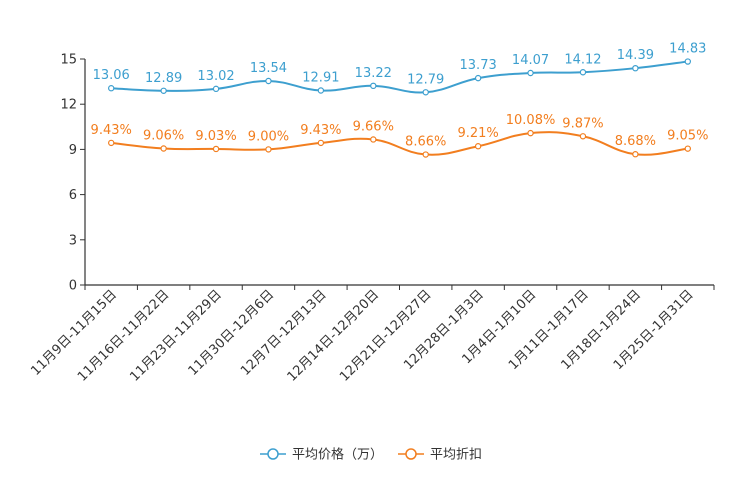  Describe the element at coordinates (477, 133) in the screenshot. I see `data-label: 9.21%` at that location.